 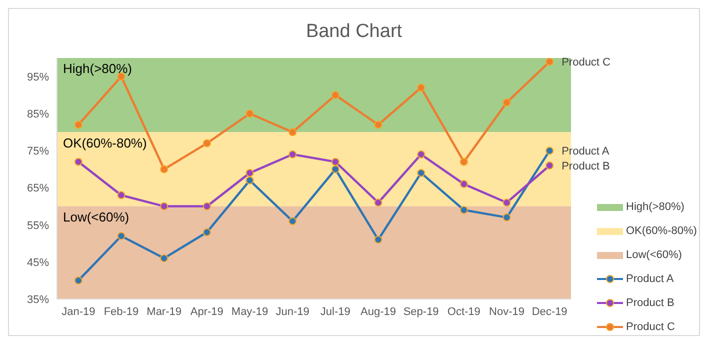 What do you see at coordinates (421, 312) in the screenshot?
I see `x-tick-label: Sep-19` at bounding box center [421, 312].